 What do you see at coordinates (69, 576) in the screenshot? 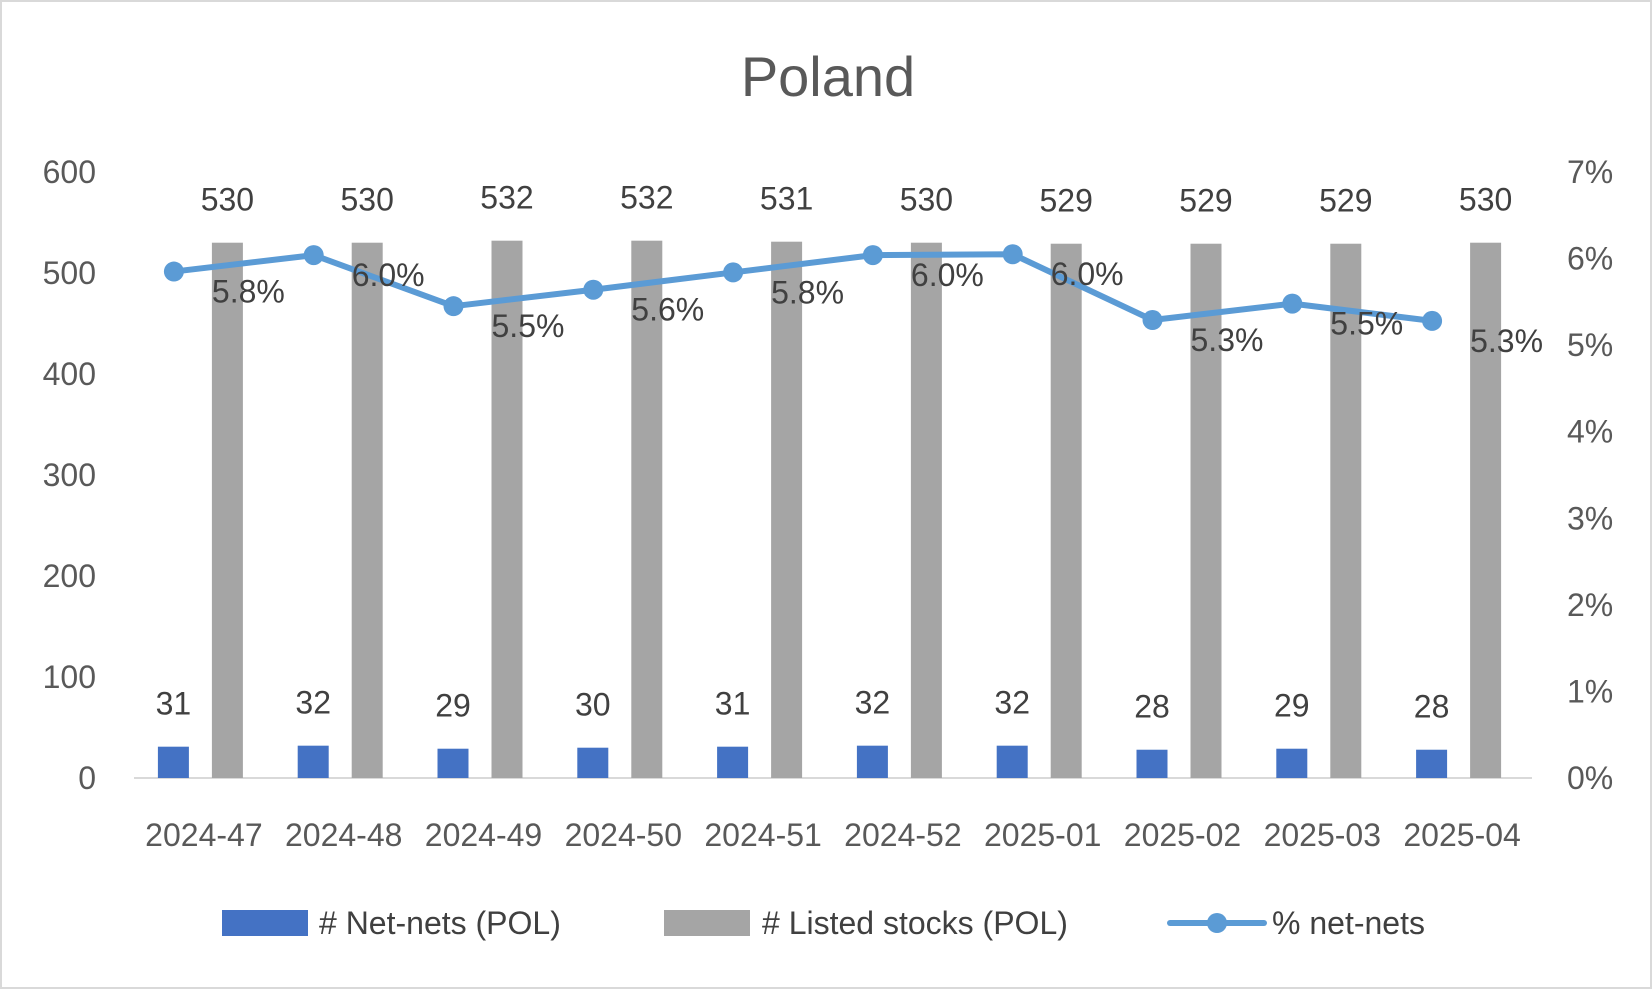
I see `y-left-tick-label: 200` at bounding box center [69, 576].